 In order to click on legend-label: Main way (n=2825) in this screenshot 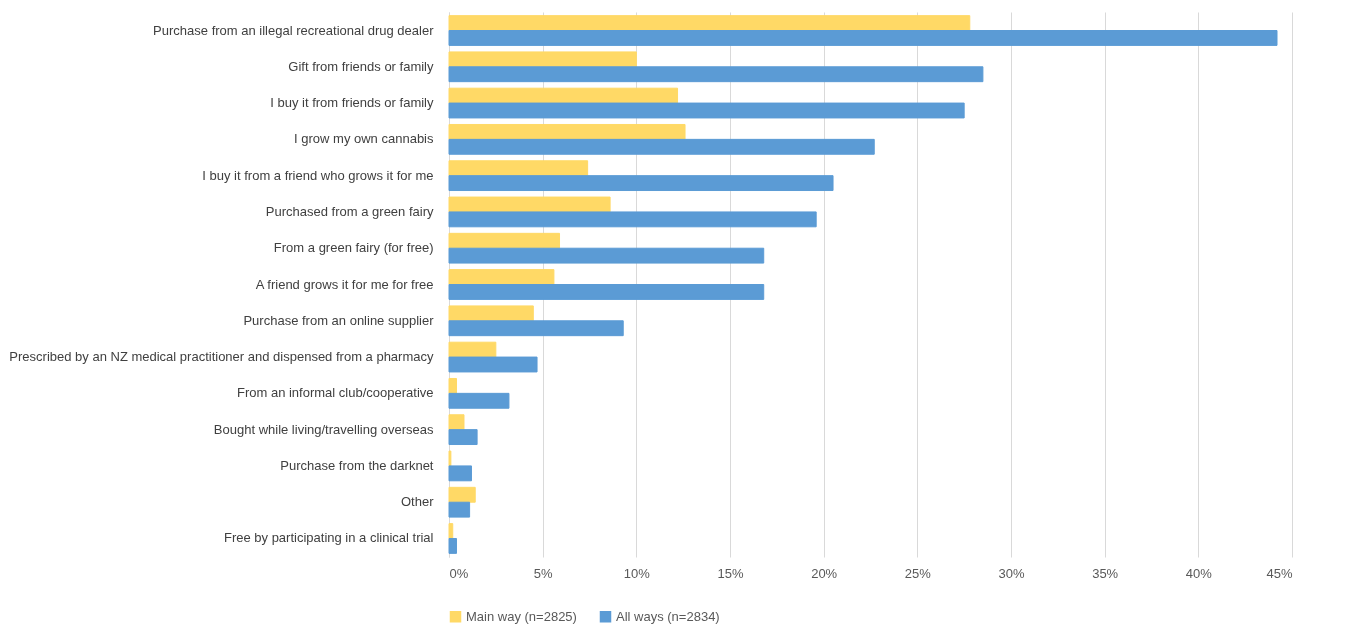, I will do `click(521, 616)`.